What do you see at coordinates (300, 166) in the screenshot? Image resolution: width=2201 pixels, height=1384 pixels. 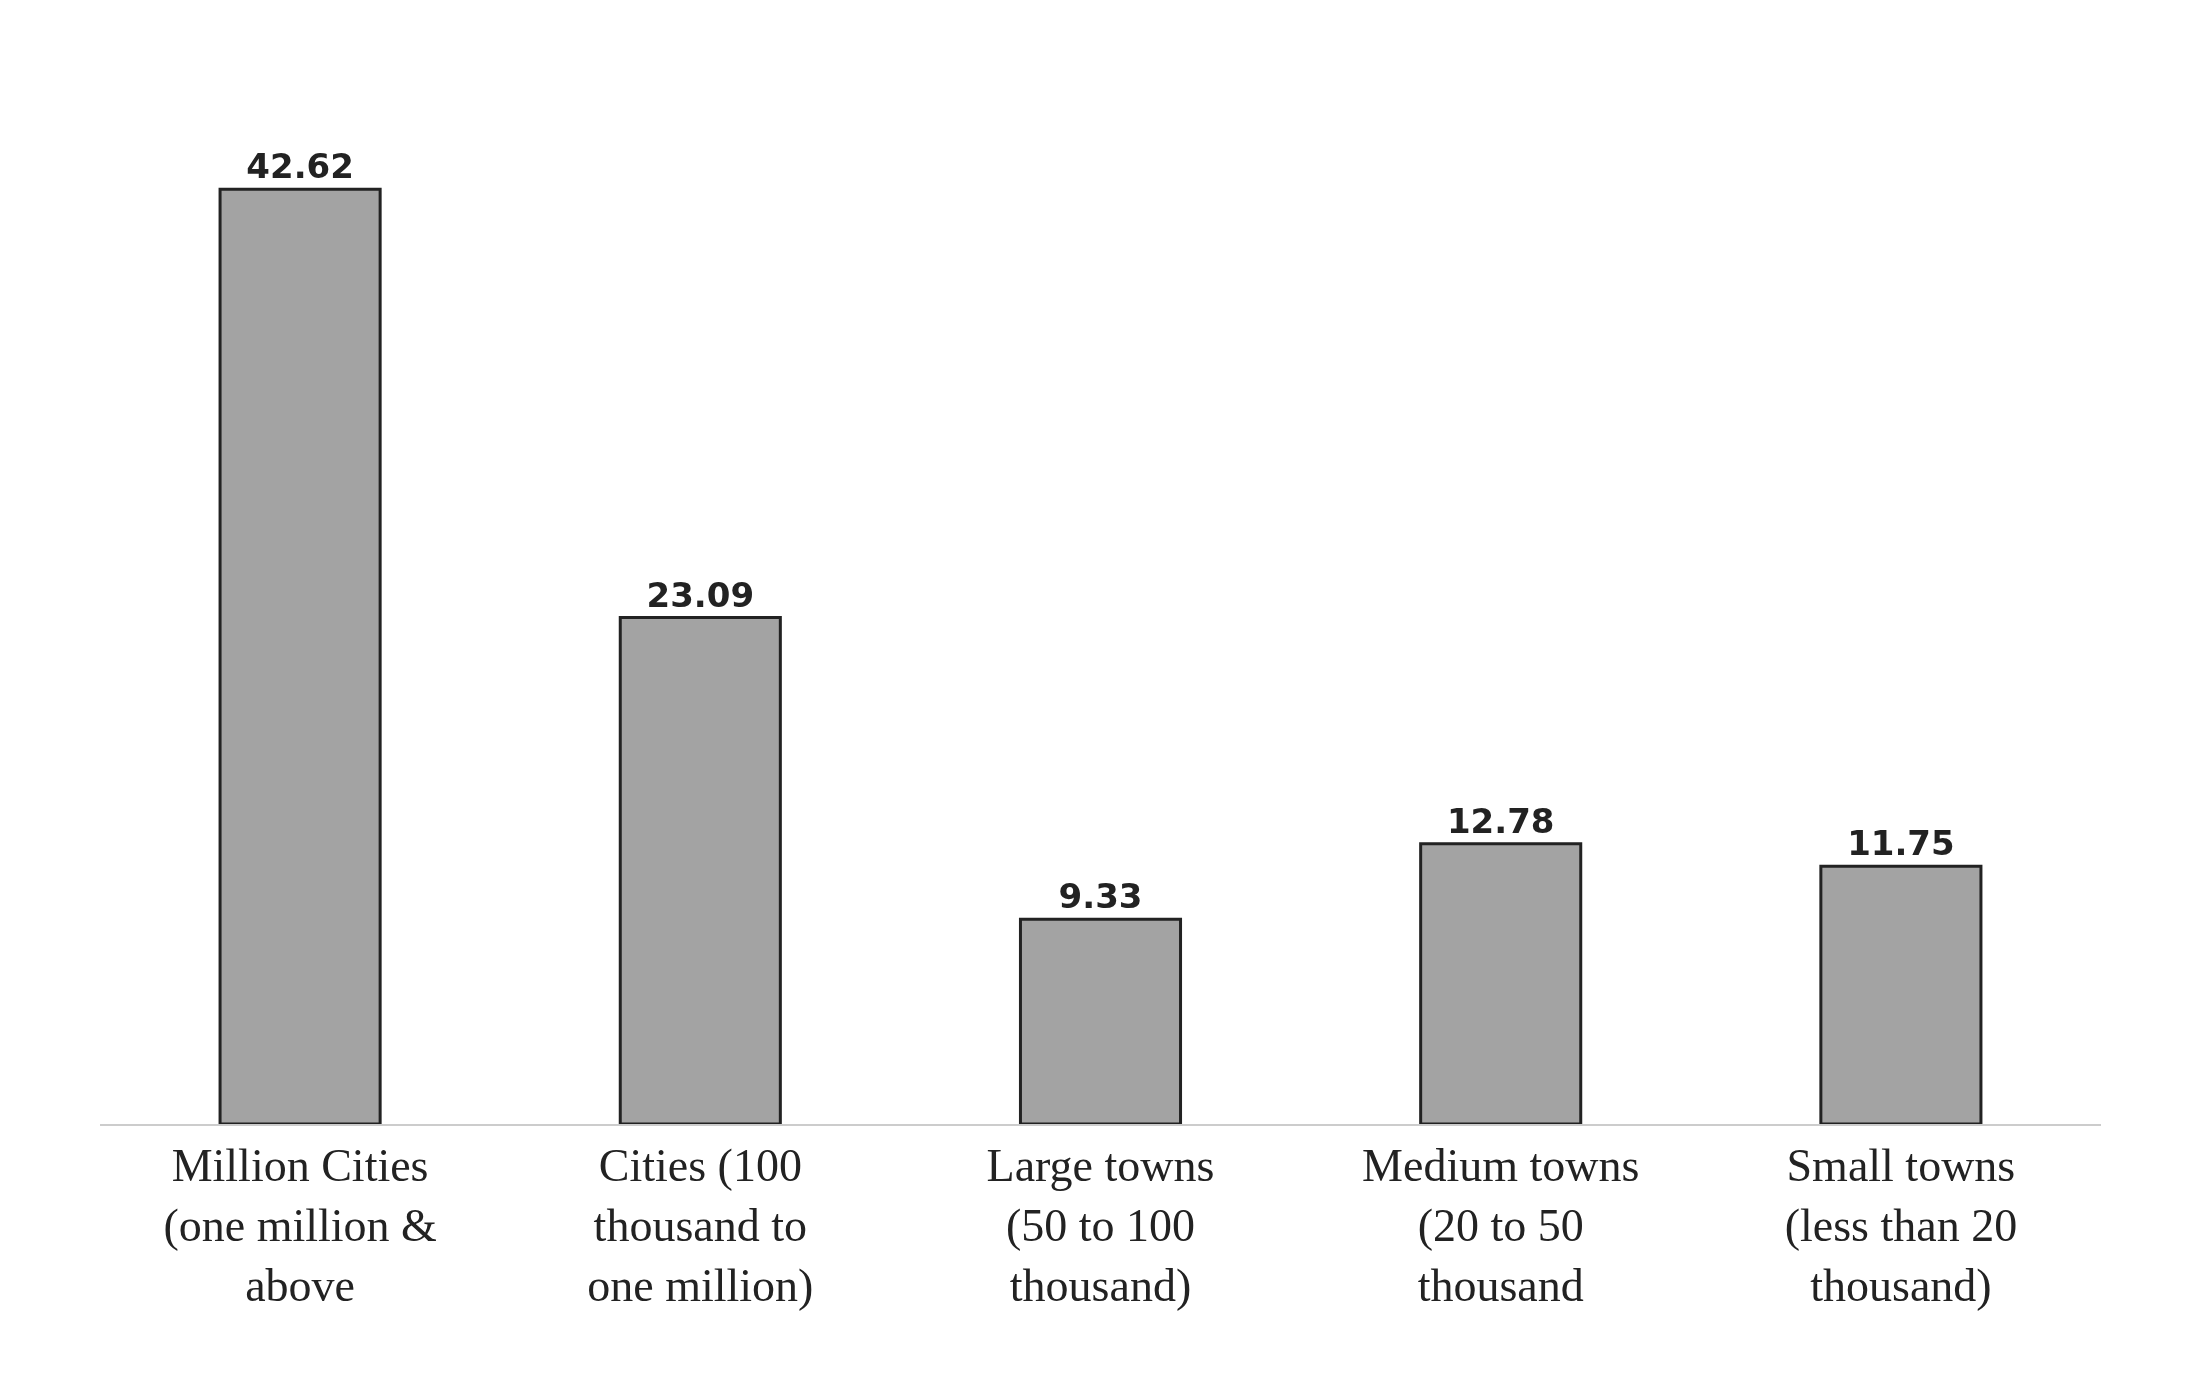 I see `data-label: 42.62` at bounding box center [300, 166].